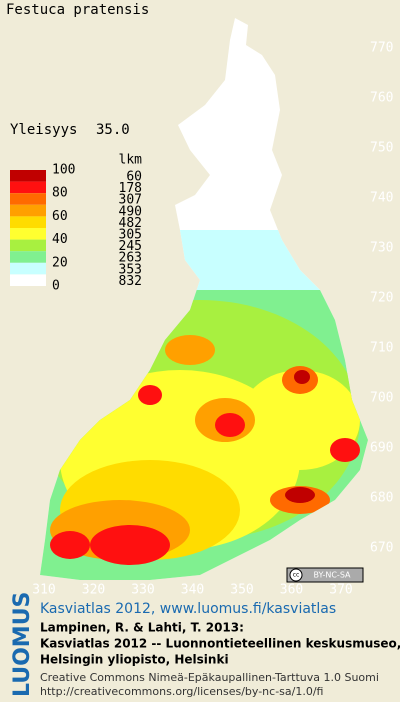  I want to click on northing-label: 770, so click(381, 48).